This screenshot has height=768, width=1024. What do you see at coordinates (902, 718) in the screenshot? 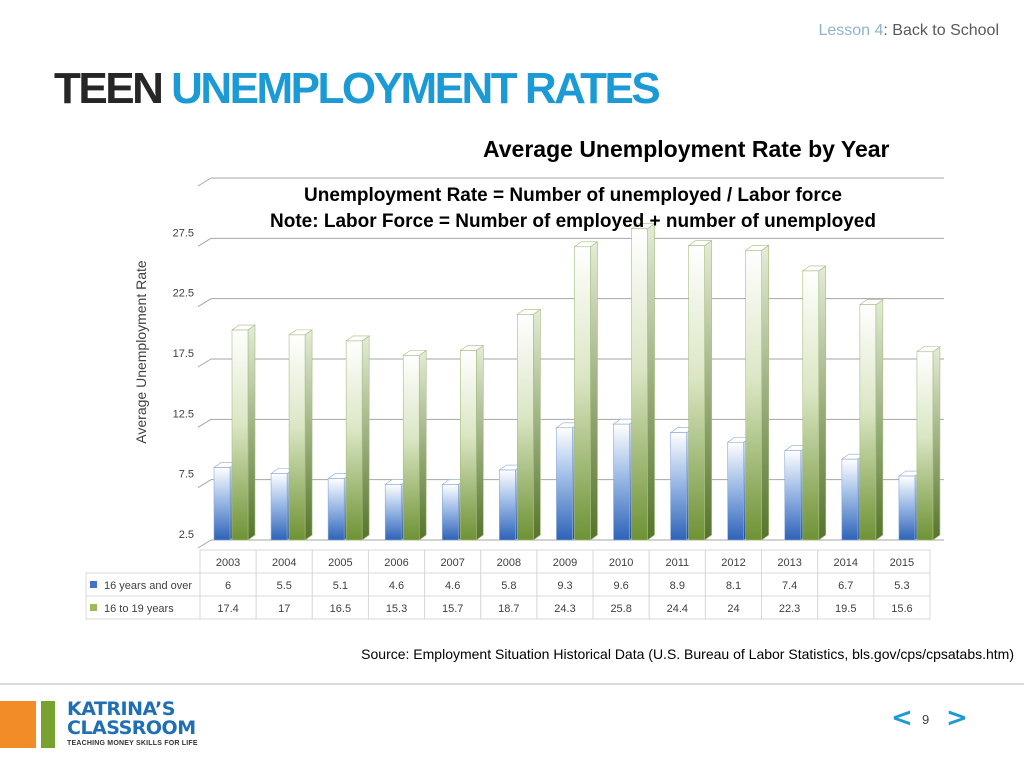
I see `previous-slide-button: <` at bounding box center [902, 718].